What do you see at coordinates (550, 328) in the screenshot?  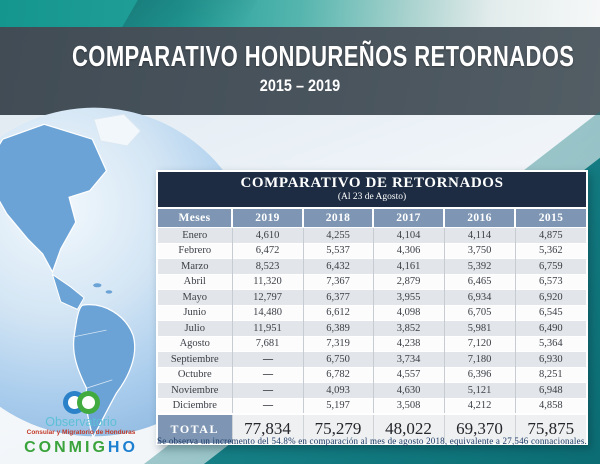 I see `value-cell: 6,490` at bounding box center [550, 328].